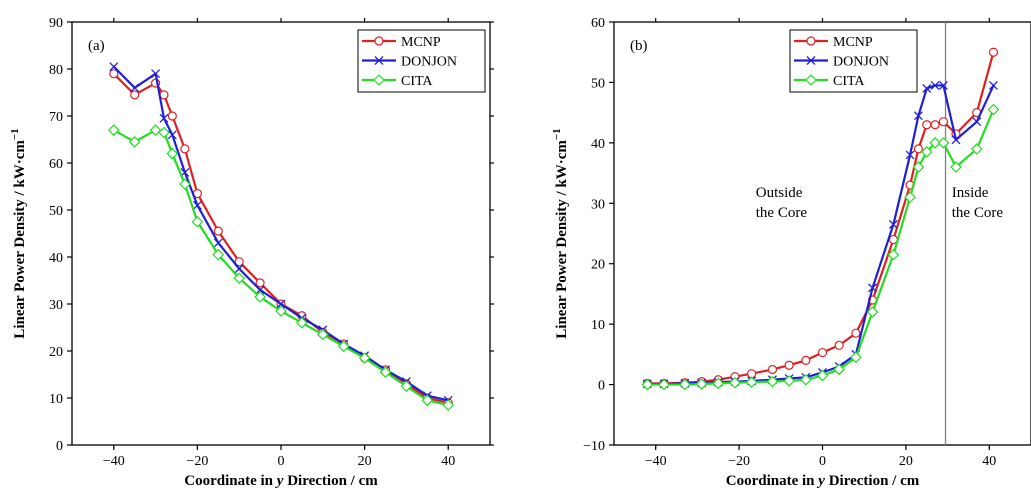  I want to click on legend-label: CITA, so click(849, 81).